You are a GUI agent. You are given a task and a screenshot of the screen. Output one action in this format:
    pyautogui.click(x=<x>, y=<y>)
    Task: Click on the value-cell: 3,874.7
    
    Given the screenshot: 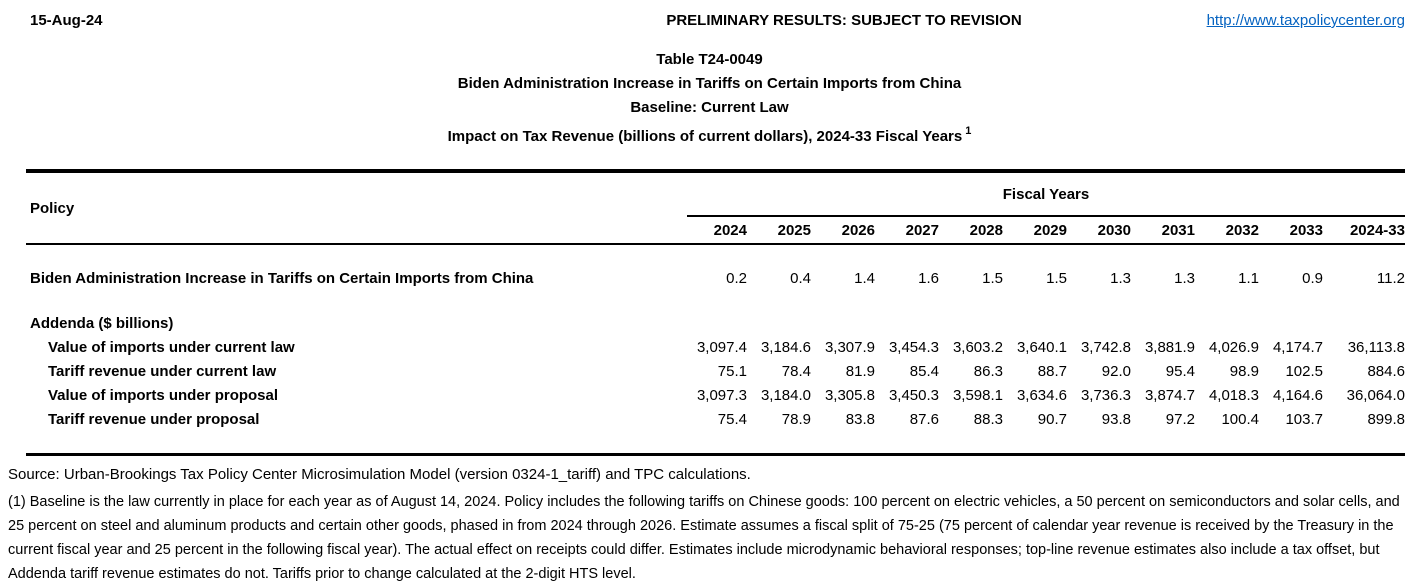 What is the action you would take?
    pyautogui.click(x=1169, y=395)
    